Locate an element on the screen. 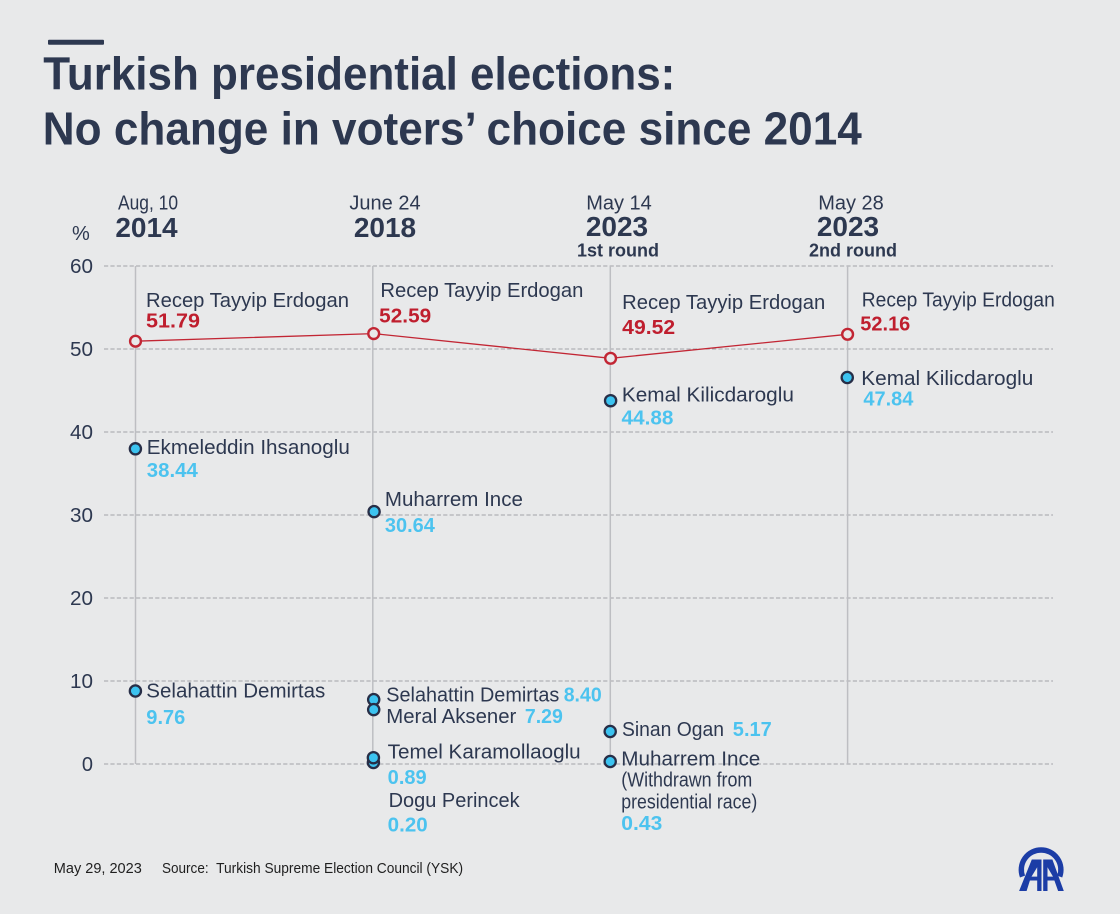  svg-text: 38.44 is located at coordinates (173, 471).